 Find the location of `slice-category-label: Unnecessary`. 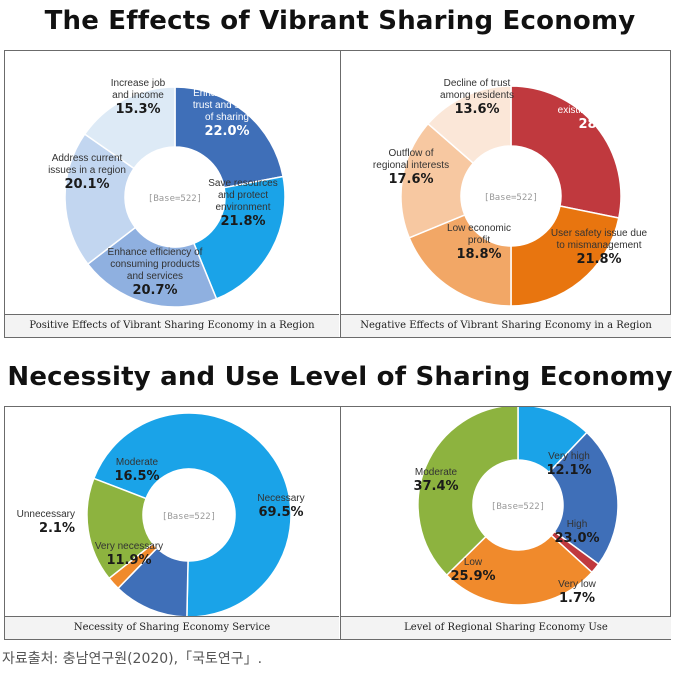

slice-category-label: Unnecessary is located at coordinates (46, 514).